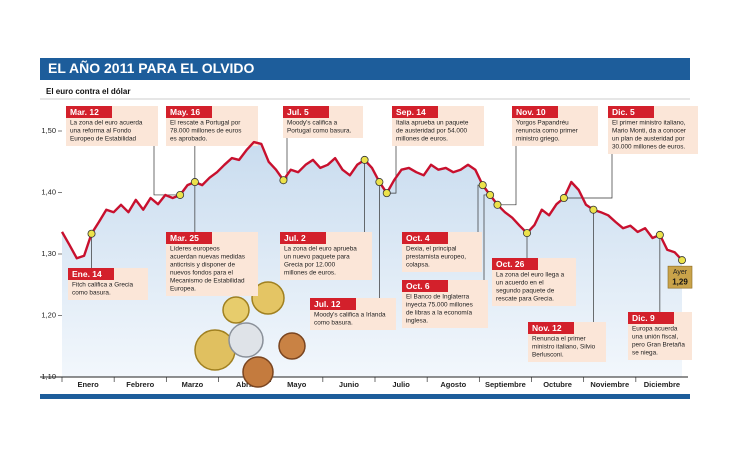 This screenshot has height=460, width=730. Describe the element at coordinates (609, 384) in the screenshot. I see `x-tick-label: Noviembre` at that location.